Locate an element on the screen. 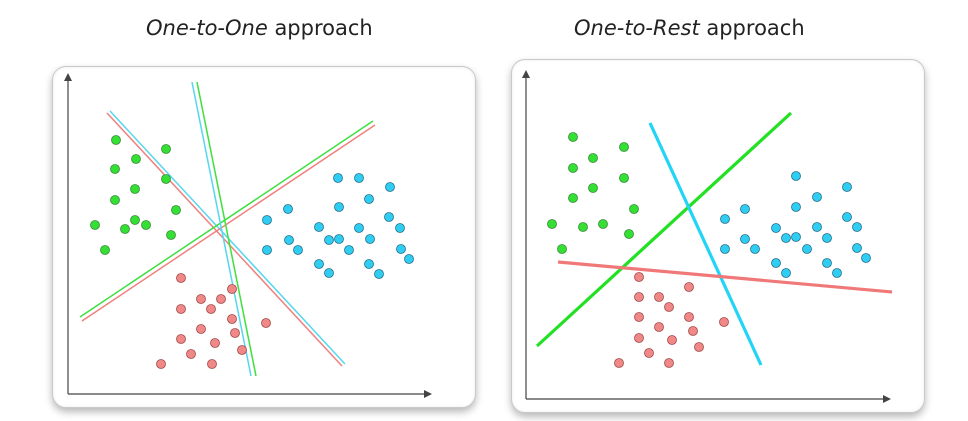 The height and width of the screenshot is (421, 968). right-panel-title: One-to-Rest approach is located at coordinates (689, 28).